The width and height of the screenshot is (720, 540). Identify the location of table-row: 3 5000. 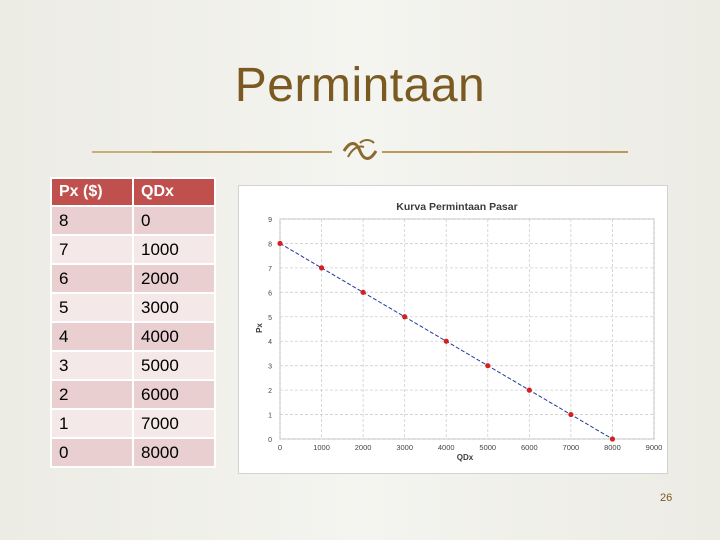
(133, 365).